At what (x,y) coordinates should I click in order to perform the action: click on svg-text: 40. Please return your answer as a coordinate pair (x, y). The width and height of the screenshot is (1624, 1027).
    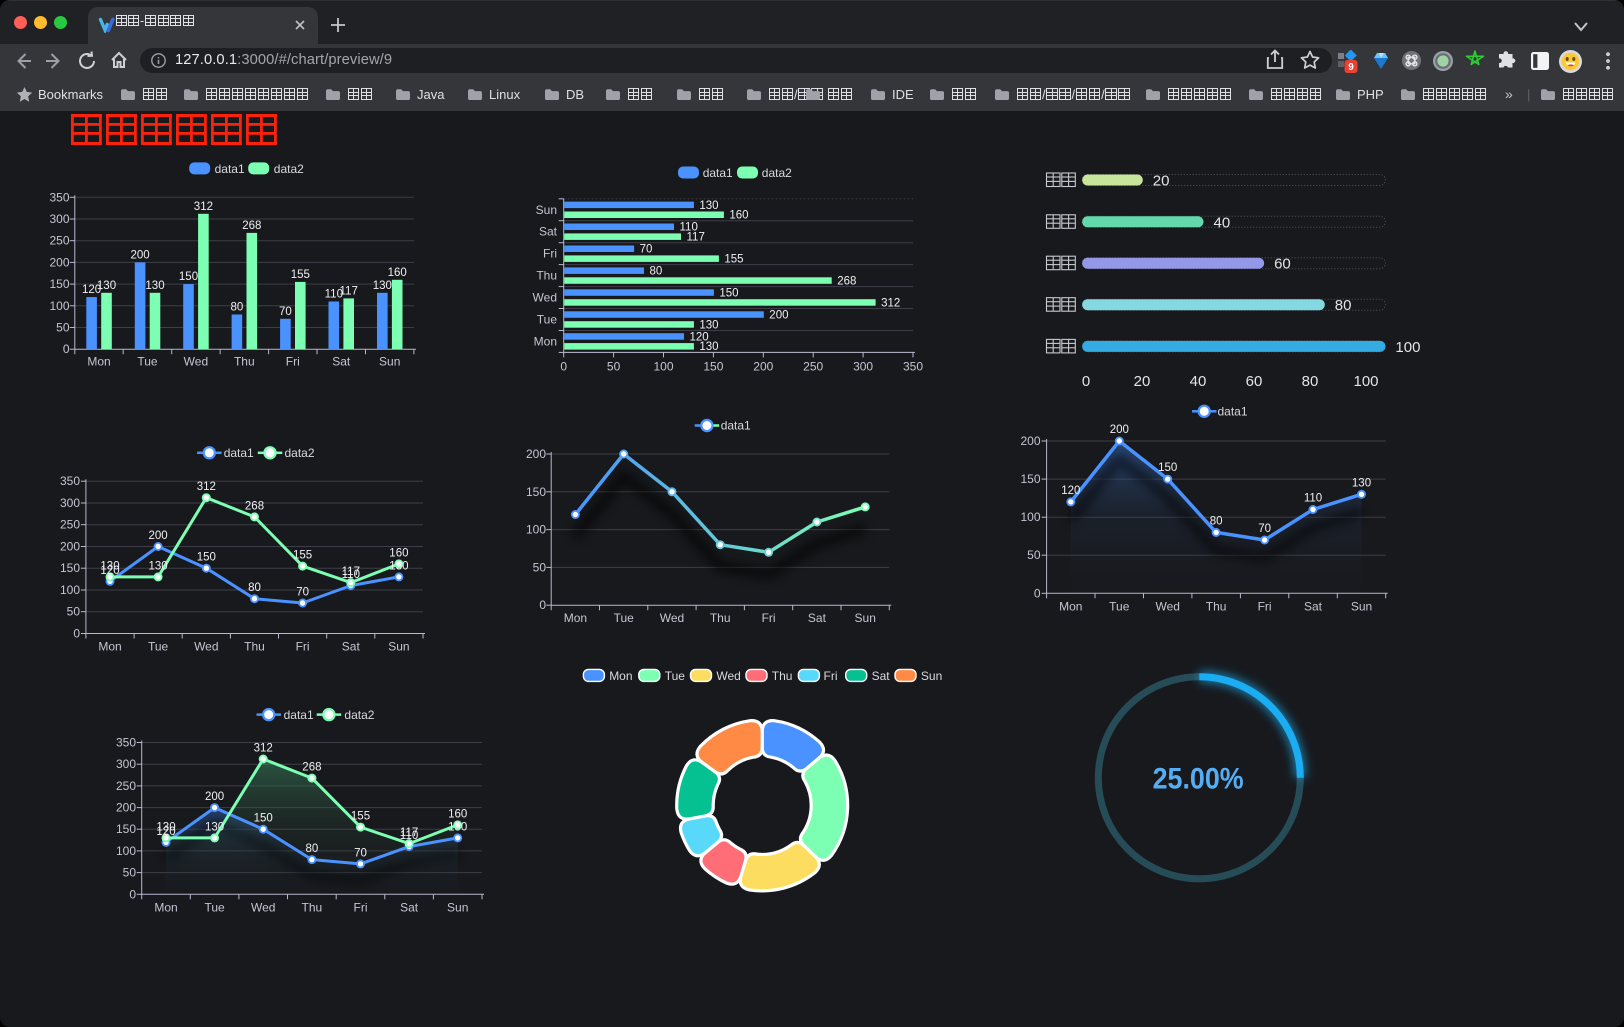
    Looking at the image, I should click on (1222, 222).